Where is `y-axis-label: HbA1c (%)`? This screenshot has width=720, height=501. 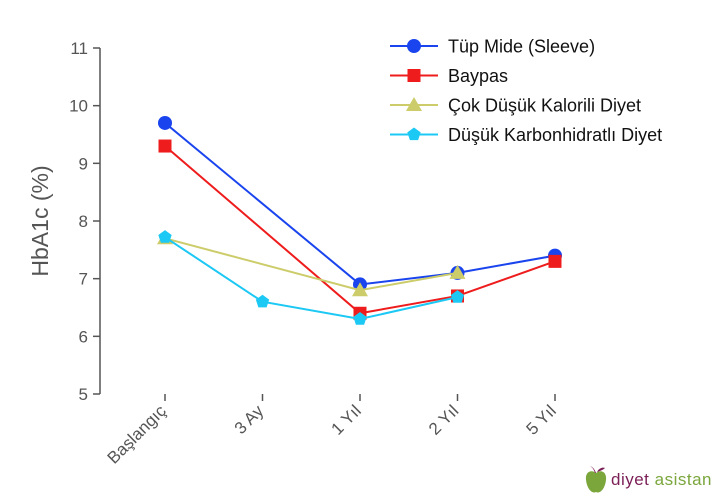 y-axis-label: HbA1c (%) is located at coordinates (40, 220).